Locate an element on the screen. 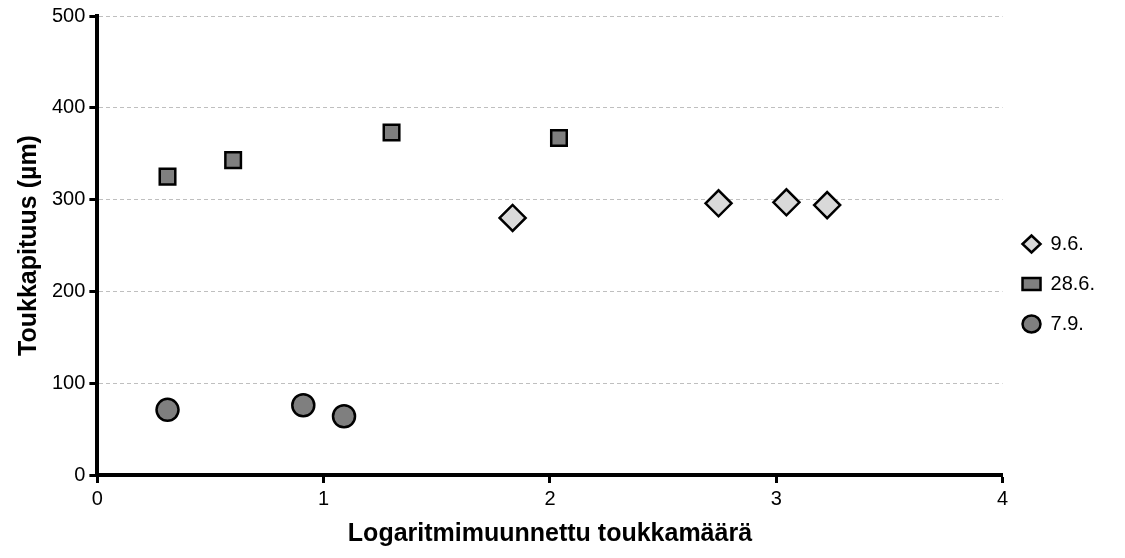 This screenshot has width=1125, height=558. x-tick-label: 1 is located at coordinates (324, 497).